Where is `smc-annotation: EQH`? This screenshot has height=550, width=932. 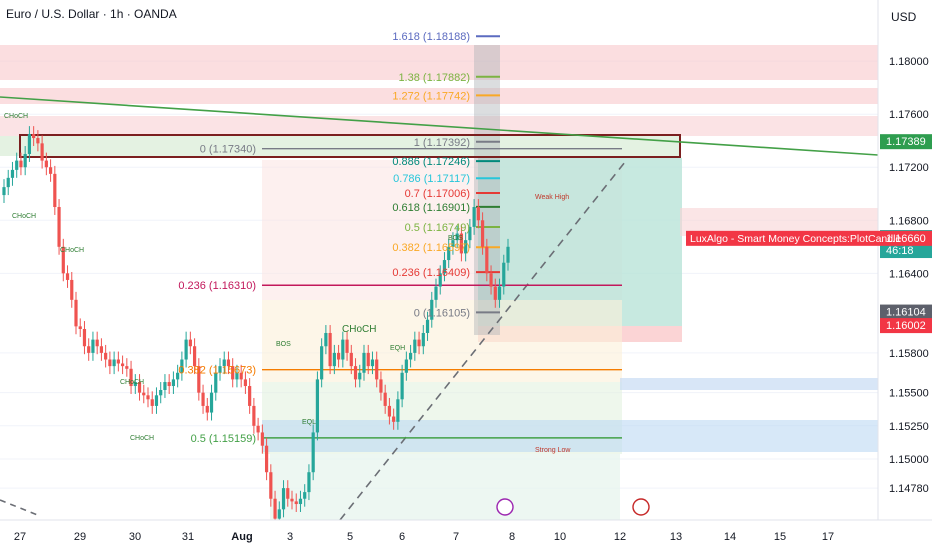
smc-annotation: EQH is located at coordinates (397, 348).